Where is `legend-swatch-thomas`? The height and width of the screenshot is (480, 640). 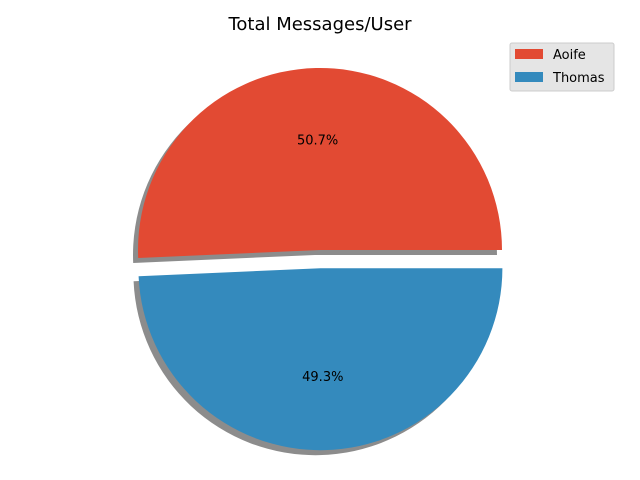 legend-swatch-thomas is located at coordinates (529, 77).